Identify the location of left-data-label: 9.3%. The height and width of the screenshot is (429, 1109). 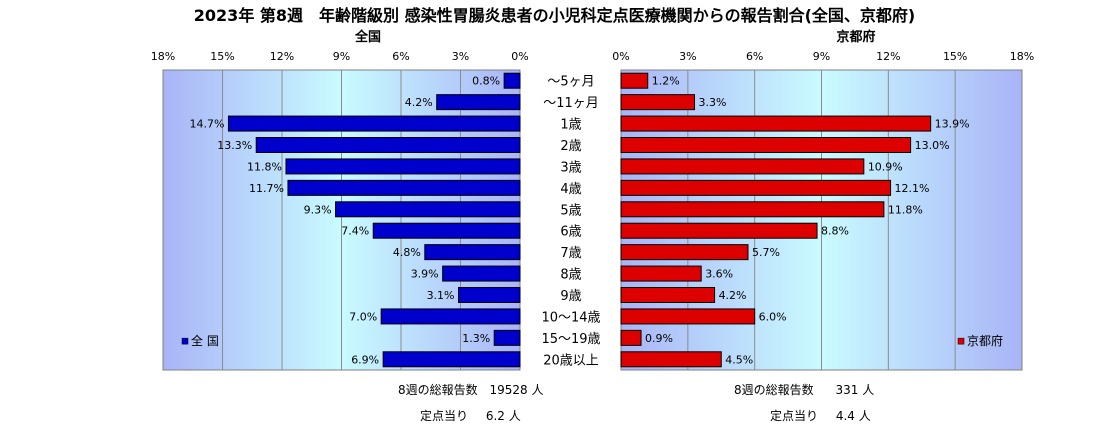
(318, 209).